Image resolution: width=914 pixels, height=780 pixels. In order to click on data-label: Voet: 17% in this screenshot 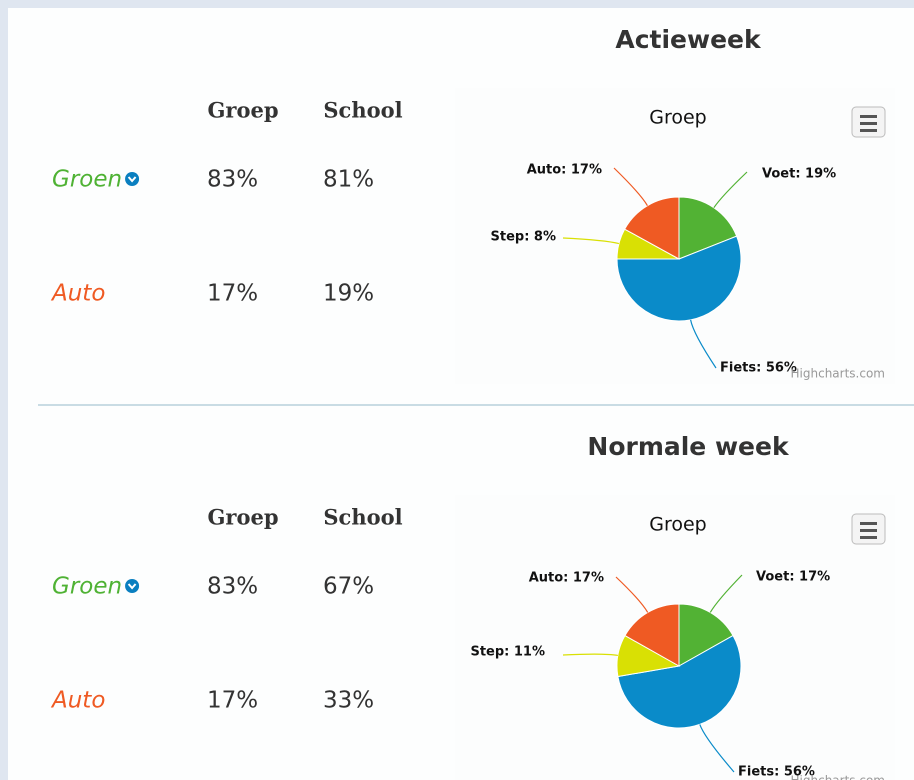, I will do `click(793, 577)`.